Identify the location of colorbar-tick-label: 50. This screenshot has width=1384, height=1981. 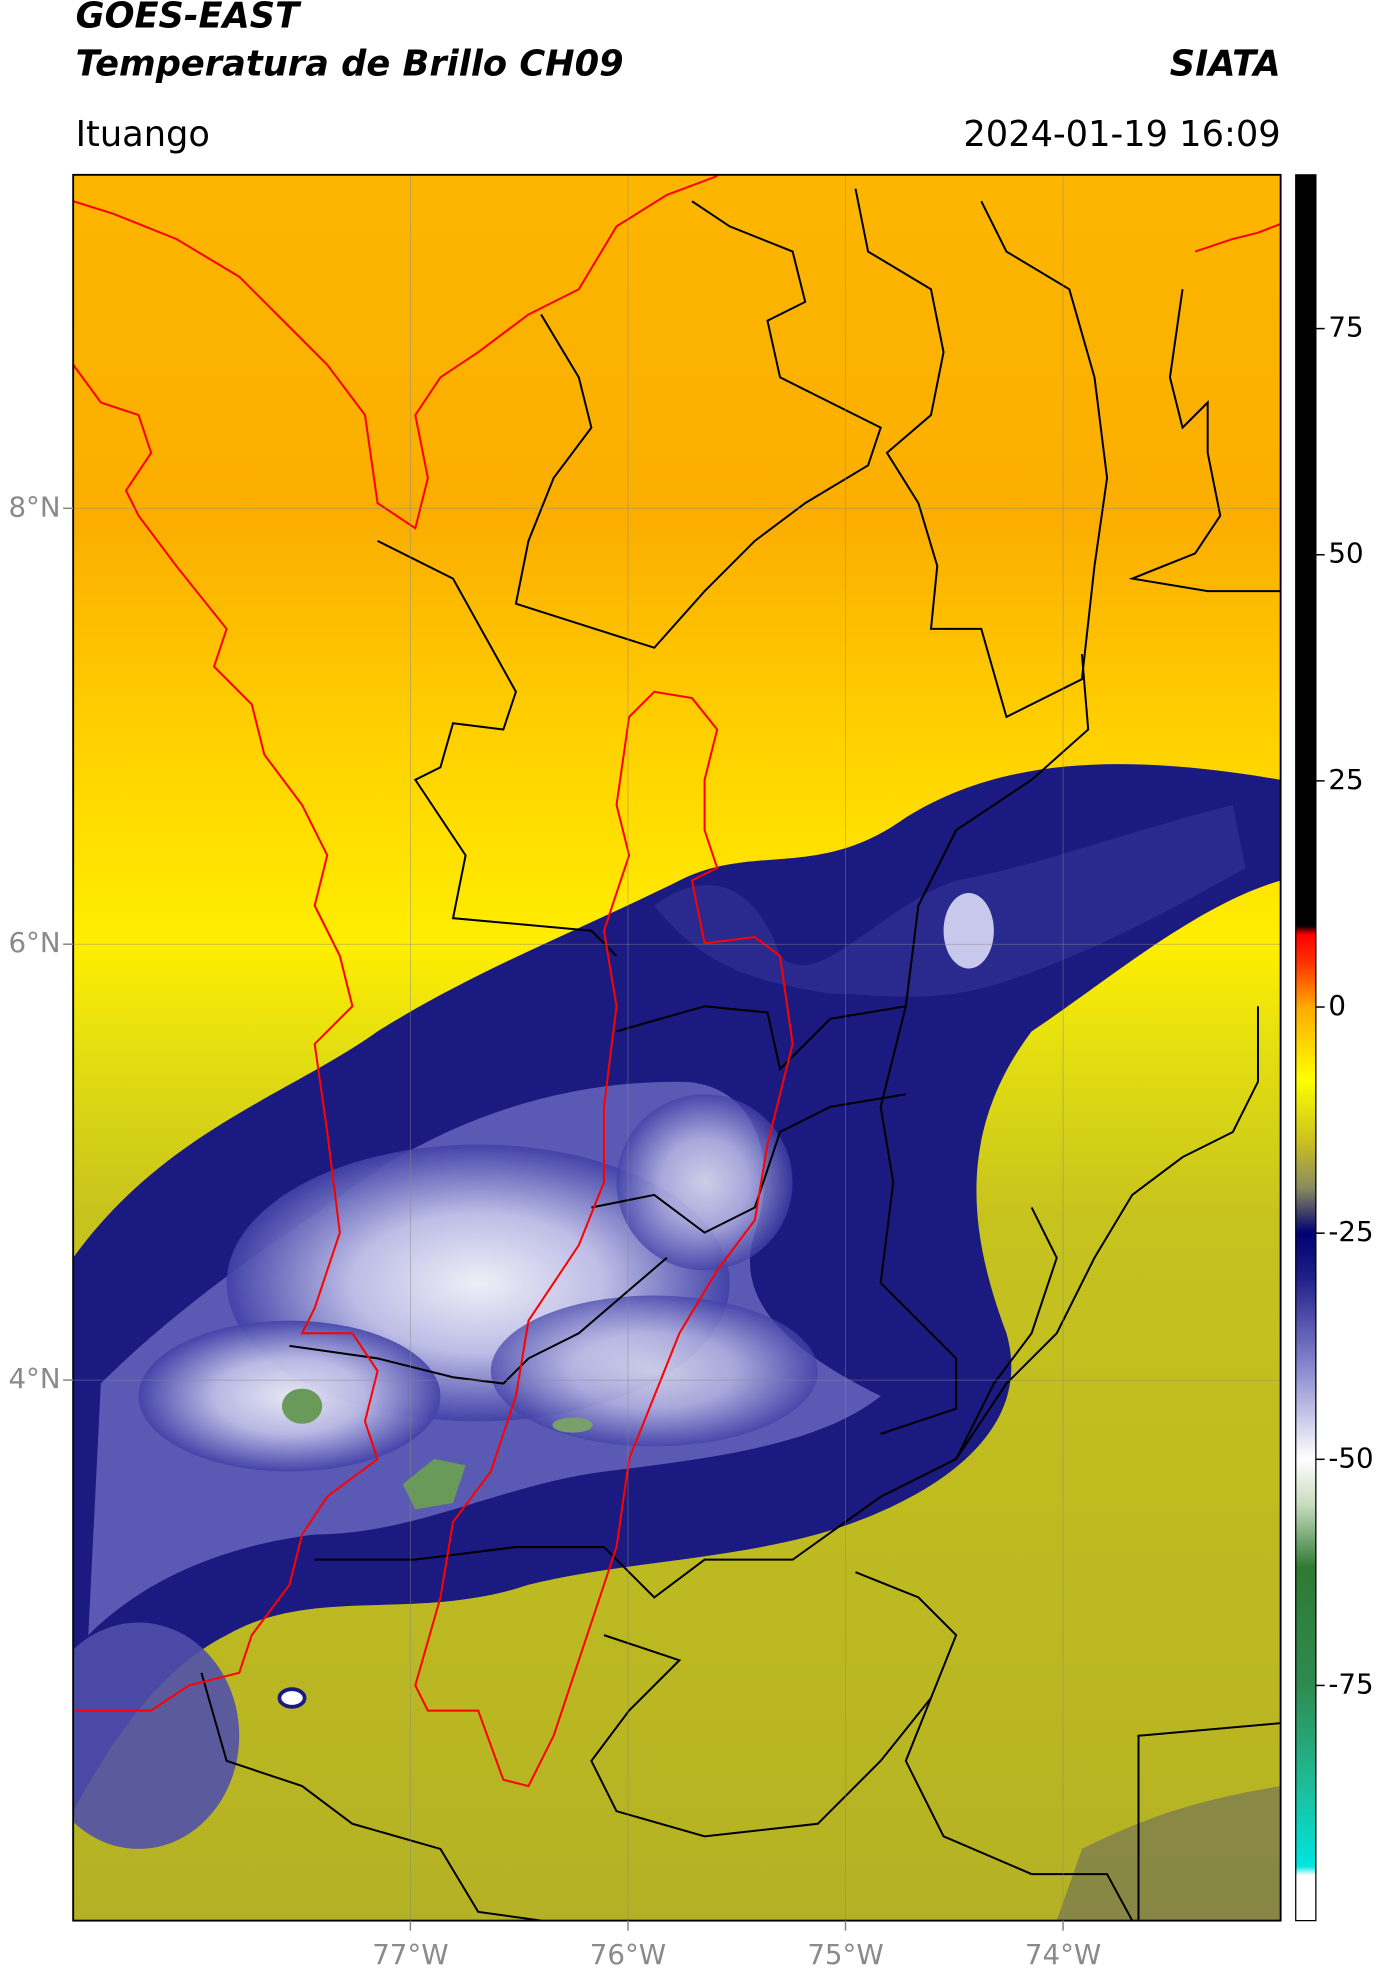
(1345, 553).